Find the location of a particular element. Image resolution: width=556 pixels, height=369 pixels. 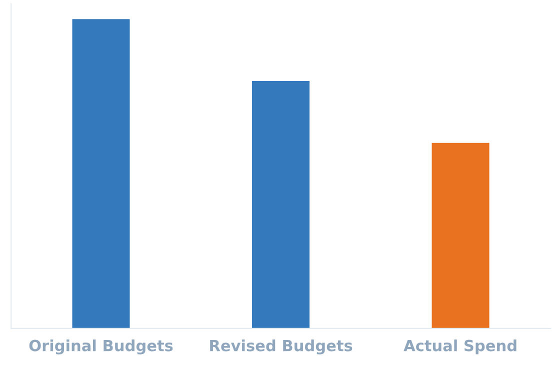

x-tick-label: Revised Budgets is located at coordinates (281, 347).